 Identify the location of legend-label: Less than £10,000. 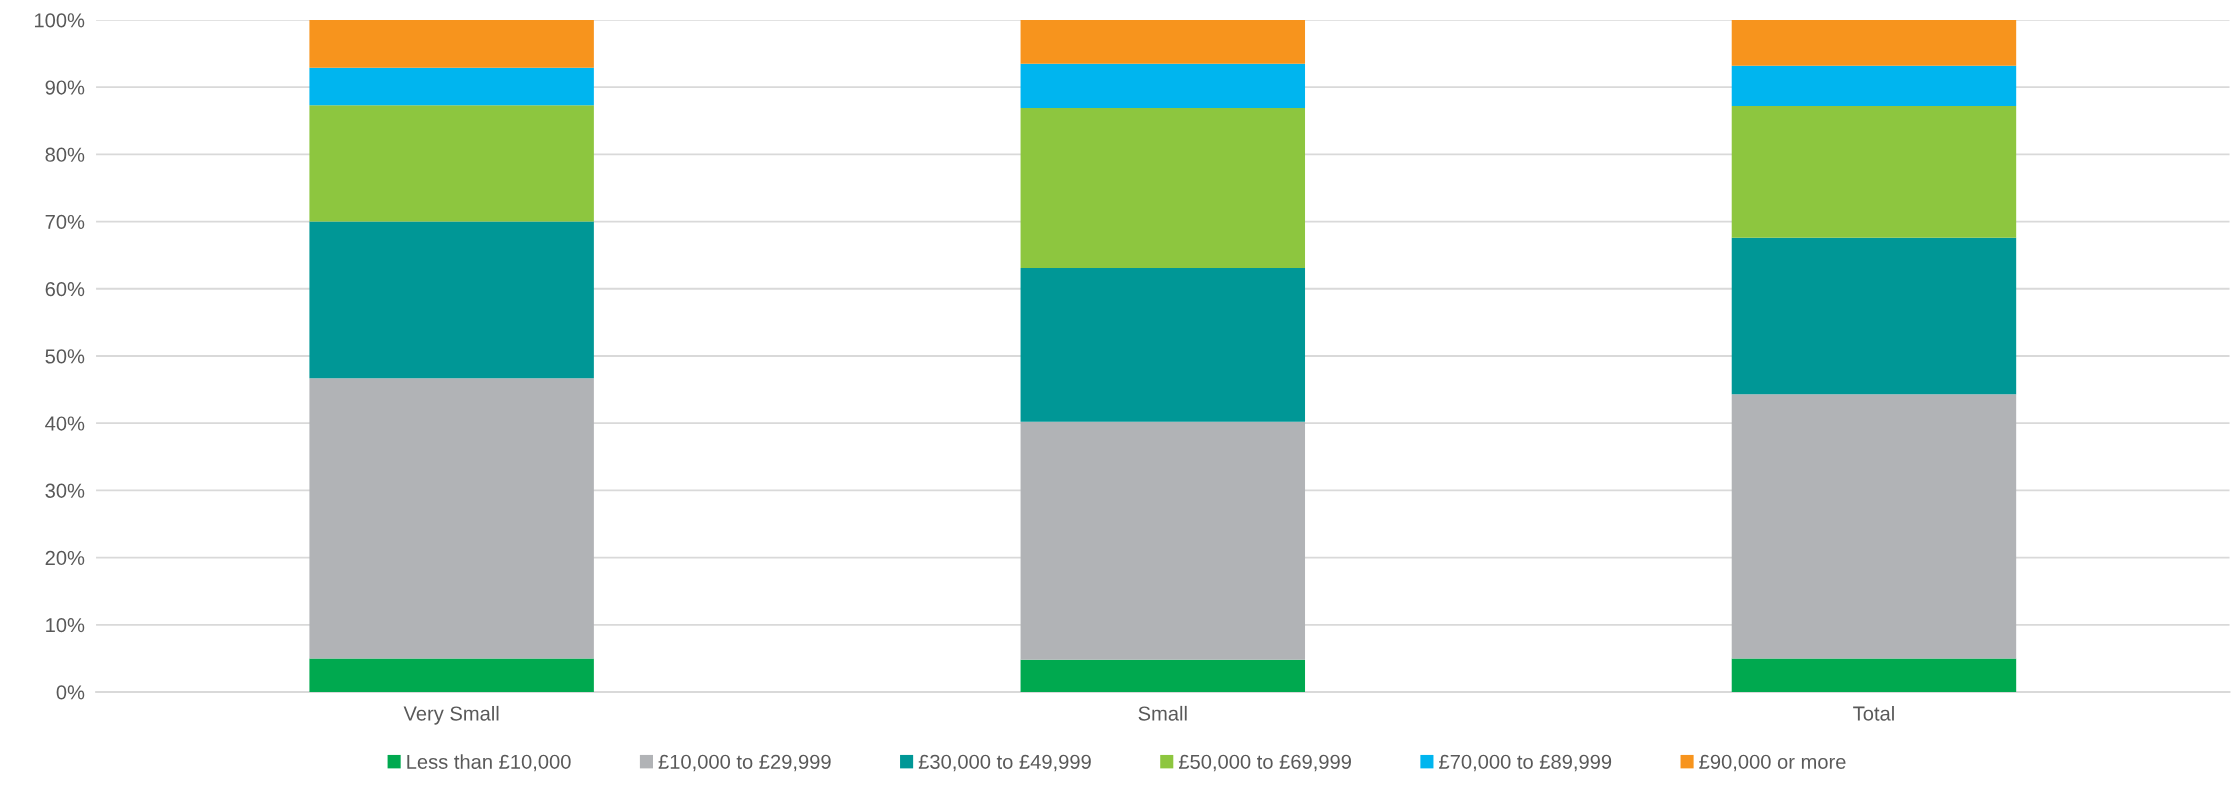
(489, 763).